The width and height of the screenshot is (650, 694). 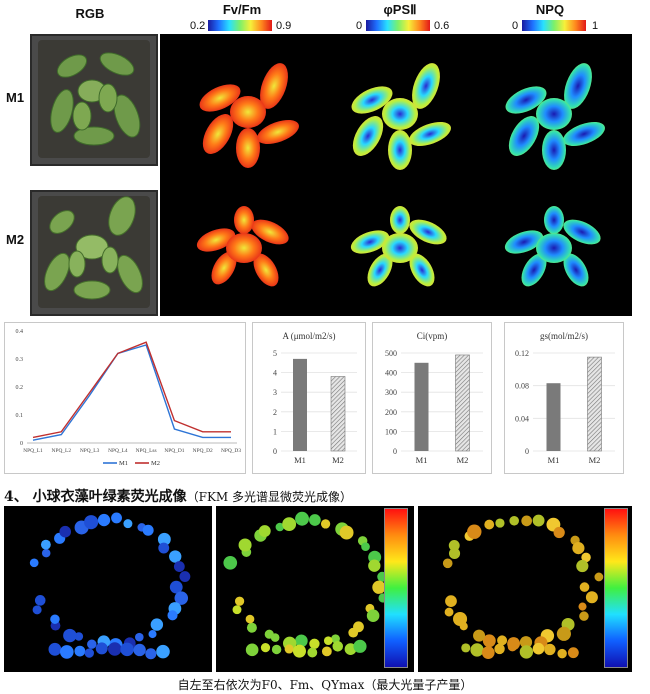 I want to click on y-tick-label: 0.3, so click(x=20, y=360).